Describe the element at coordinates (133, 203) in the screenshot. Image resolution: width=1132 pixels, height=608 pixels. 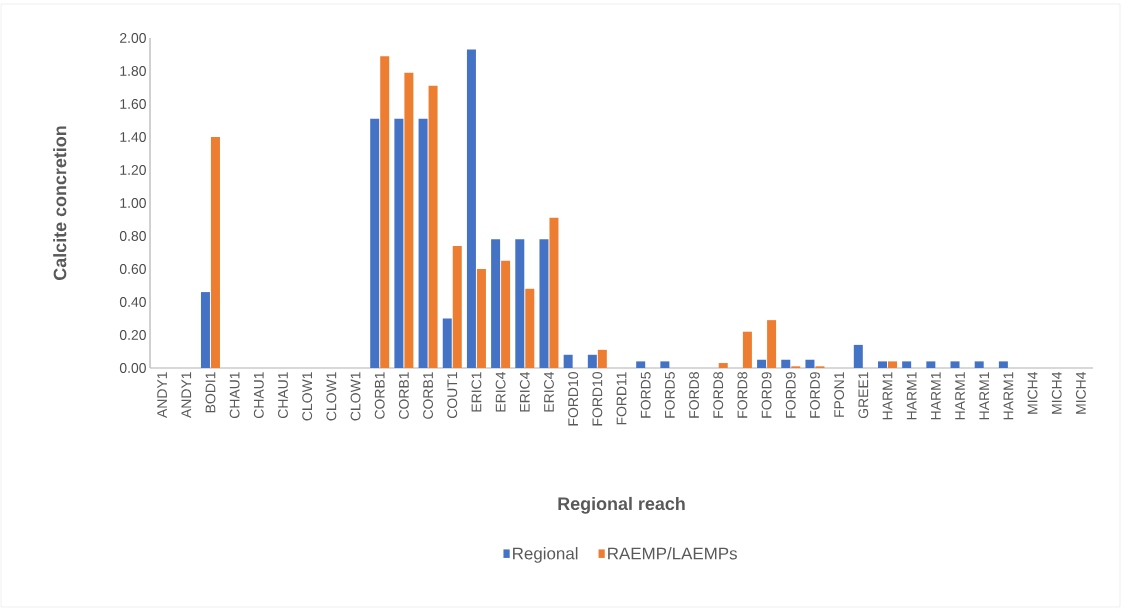
I see `y-tick-label: 1.00` at that location.